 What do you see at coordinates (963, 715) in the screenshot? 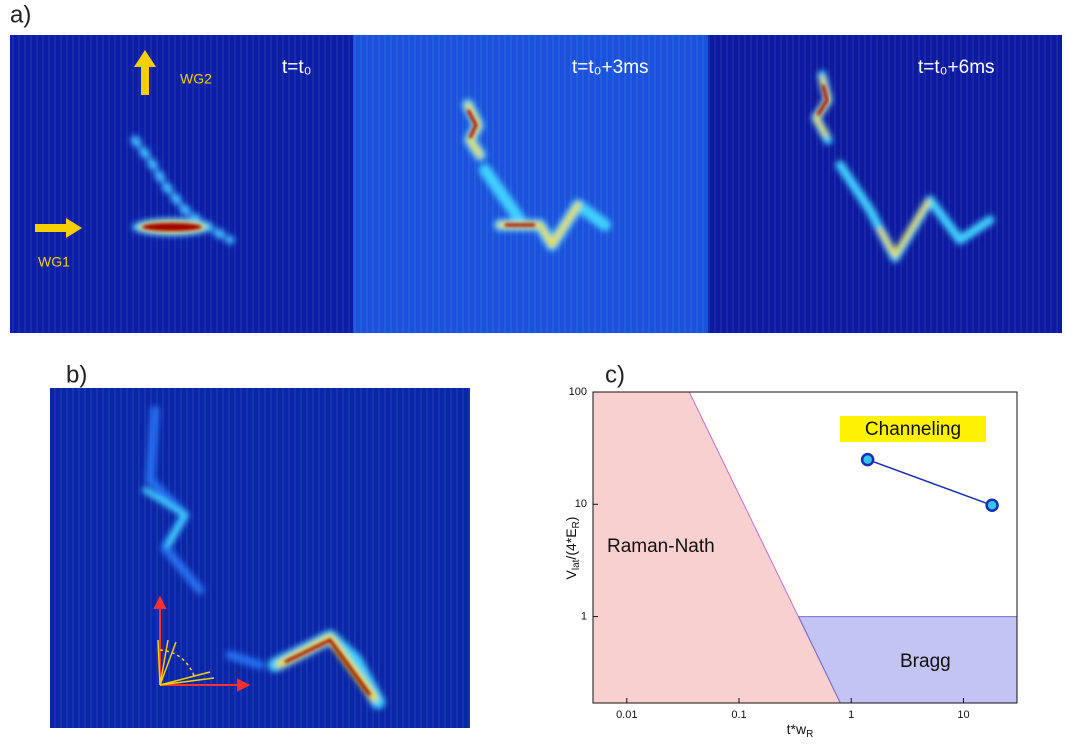
I see `x-tick-label: 10` at bounding box center [963, 715].